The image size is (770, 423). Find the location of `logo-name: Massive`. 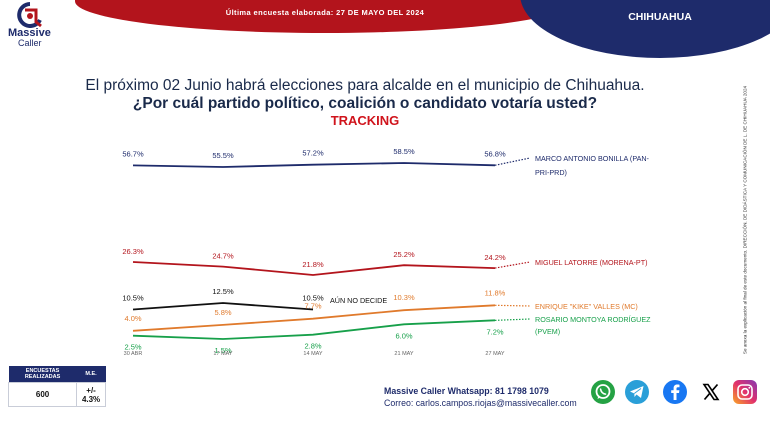

logo-name: Massive is located at coordinates (29, 33).